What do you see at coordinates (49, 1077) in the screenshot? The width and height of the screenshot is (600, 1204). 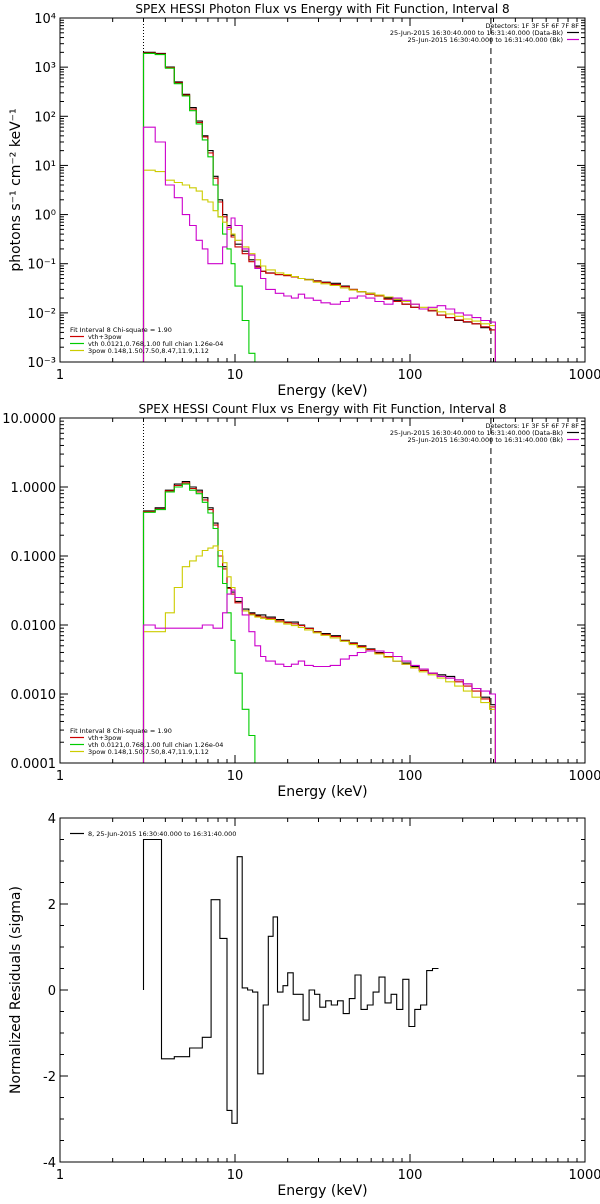 I see `y-tick-label: -2` at bounding box center [49, 1077].